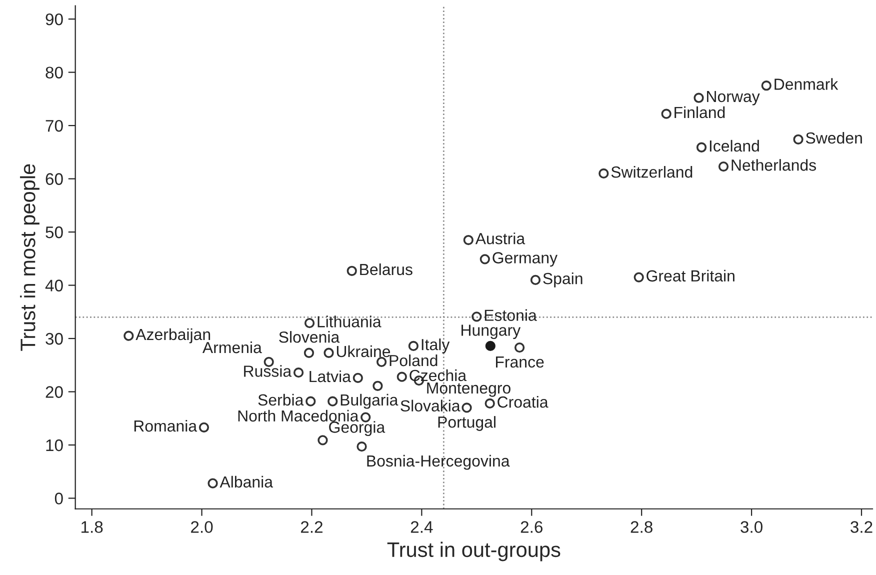 This screenshot has height=575, width=876. I want to click on annotation: Croatia, so click(523, 402).